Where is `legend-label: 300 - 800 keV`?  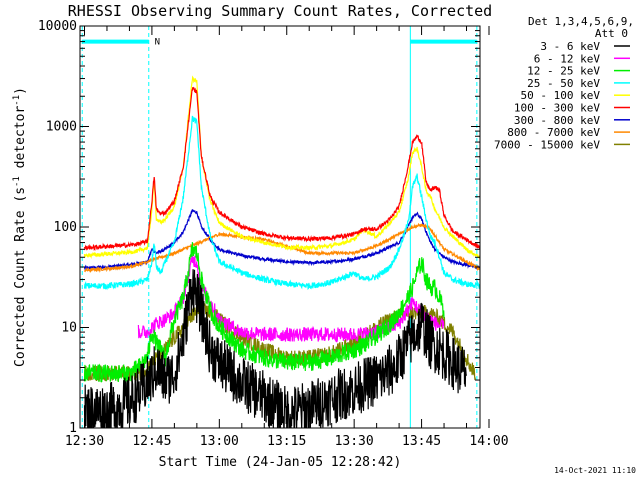 legend-label: 300 - 800 keV is located at coordinates (557, 120).